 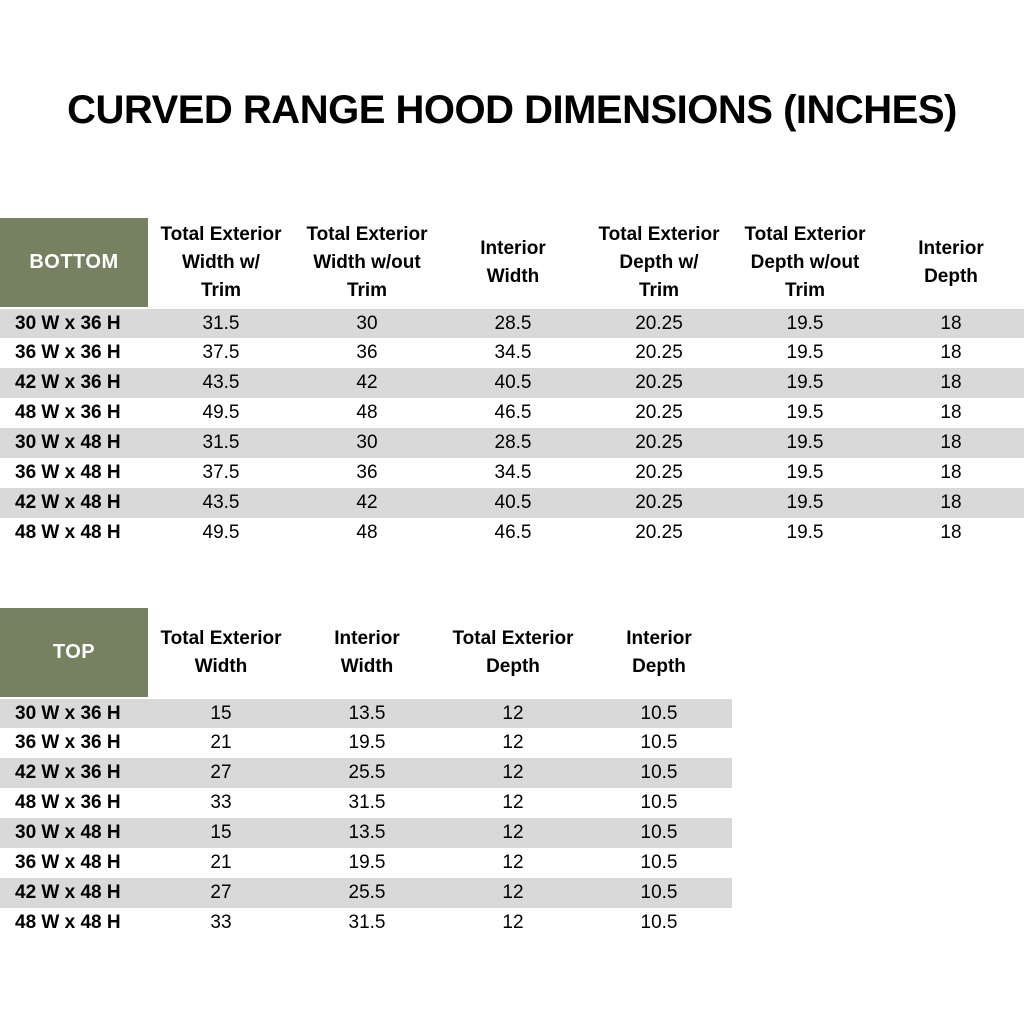 I want to click on table-row: 48 W x 36 H 33 31.5 12 10.5, so click(x=366, y=803).